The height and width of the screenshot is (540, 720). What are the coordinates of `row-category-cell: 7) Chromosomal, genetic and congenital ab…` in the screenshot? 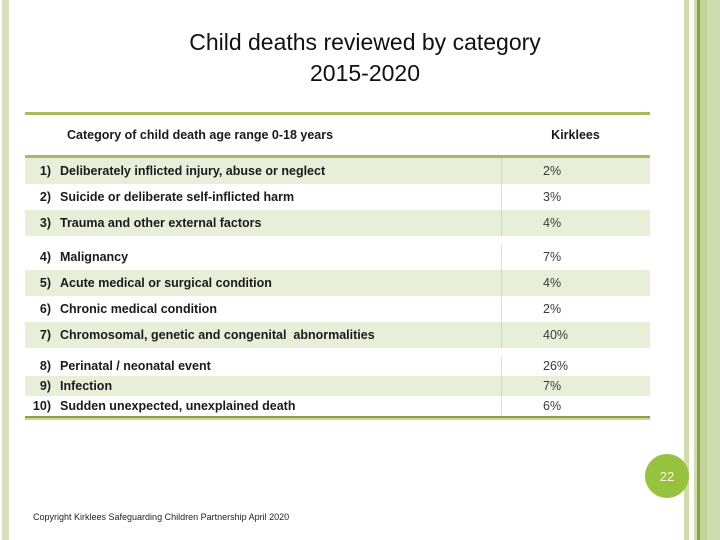 It's located at (263, 335).